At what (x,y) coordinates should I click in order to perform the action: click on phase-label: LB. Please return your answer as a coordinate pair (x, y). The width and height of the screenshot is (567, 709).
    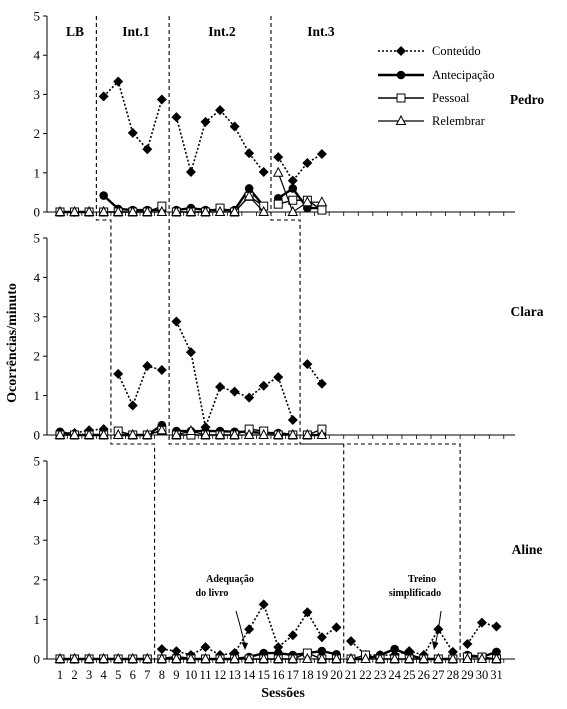
    Looking at the image, I should click on (75, 31).